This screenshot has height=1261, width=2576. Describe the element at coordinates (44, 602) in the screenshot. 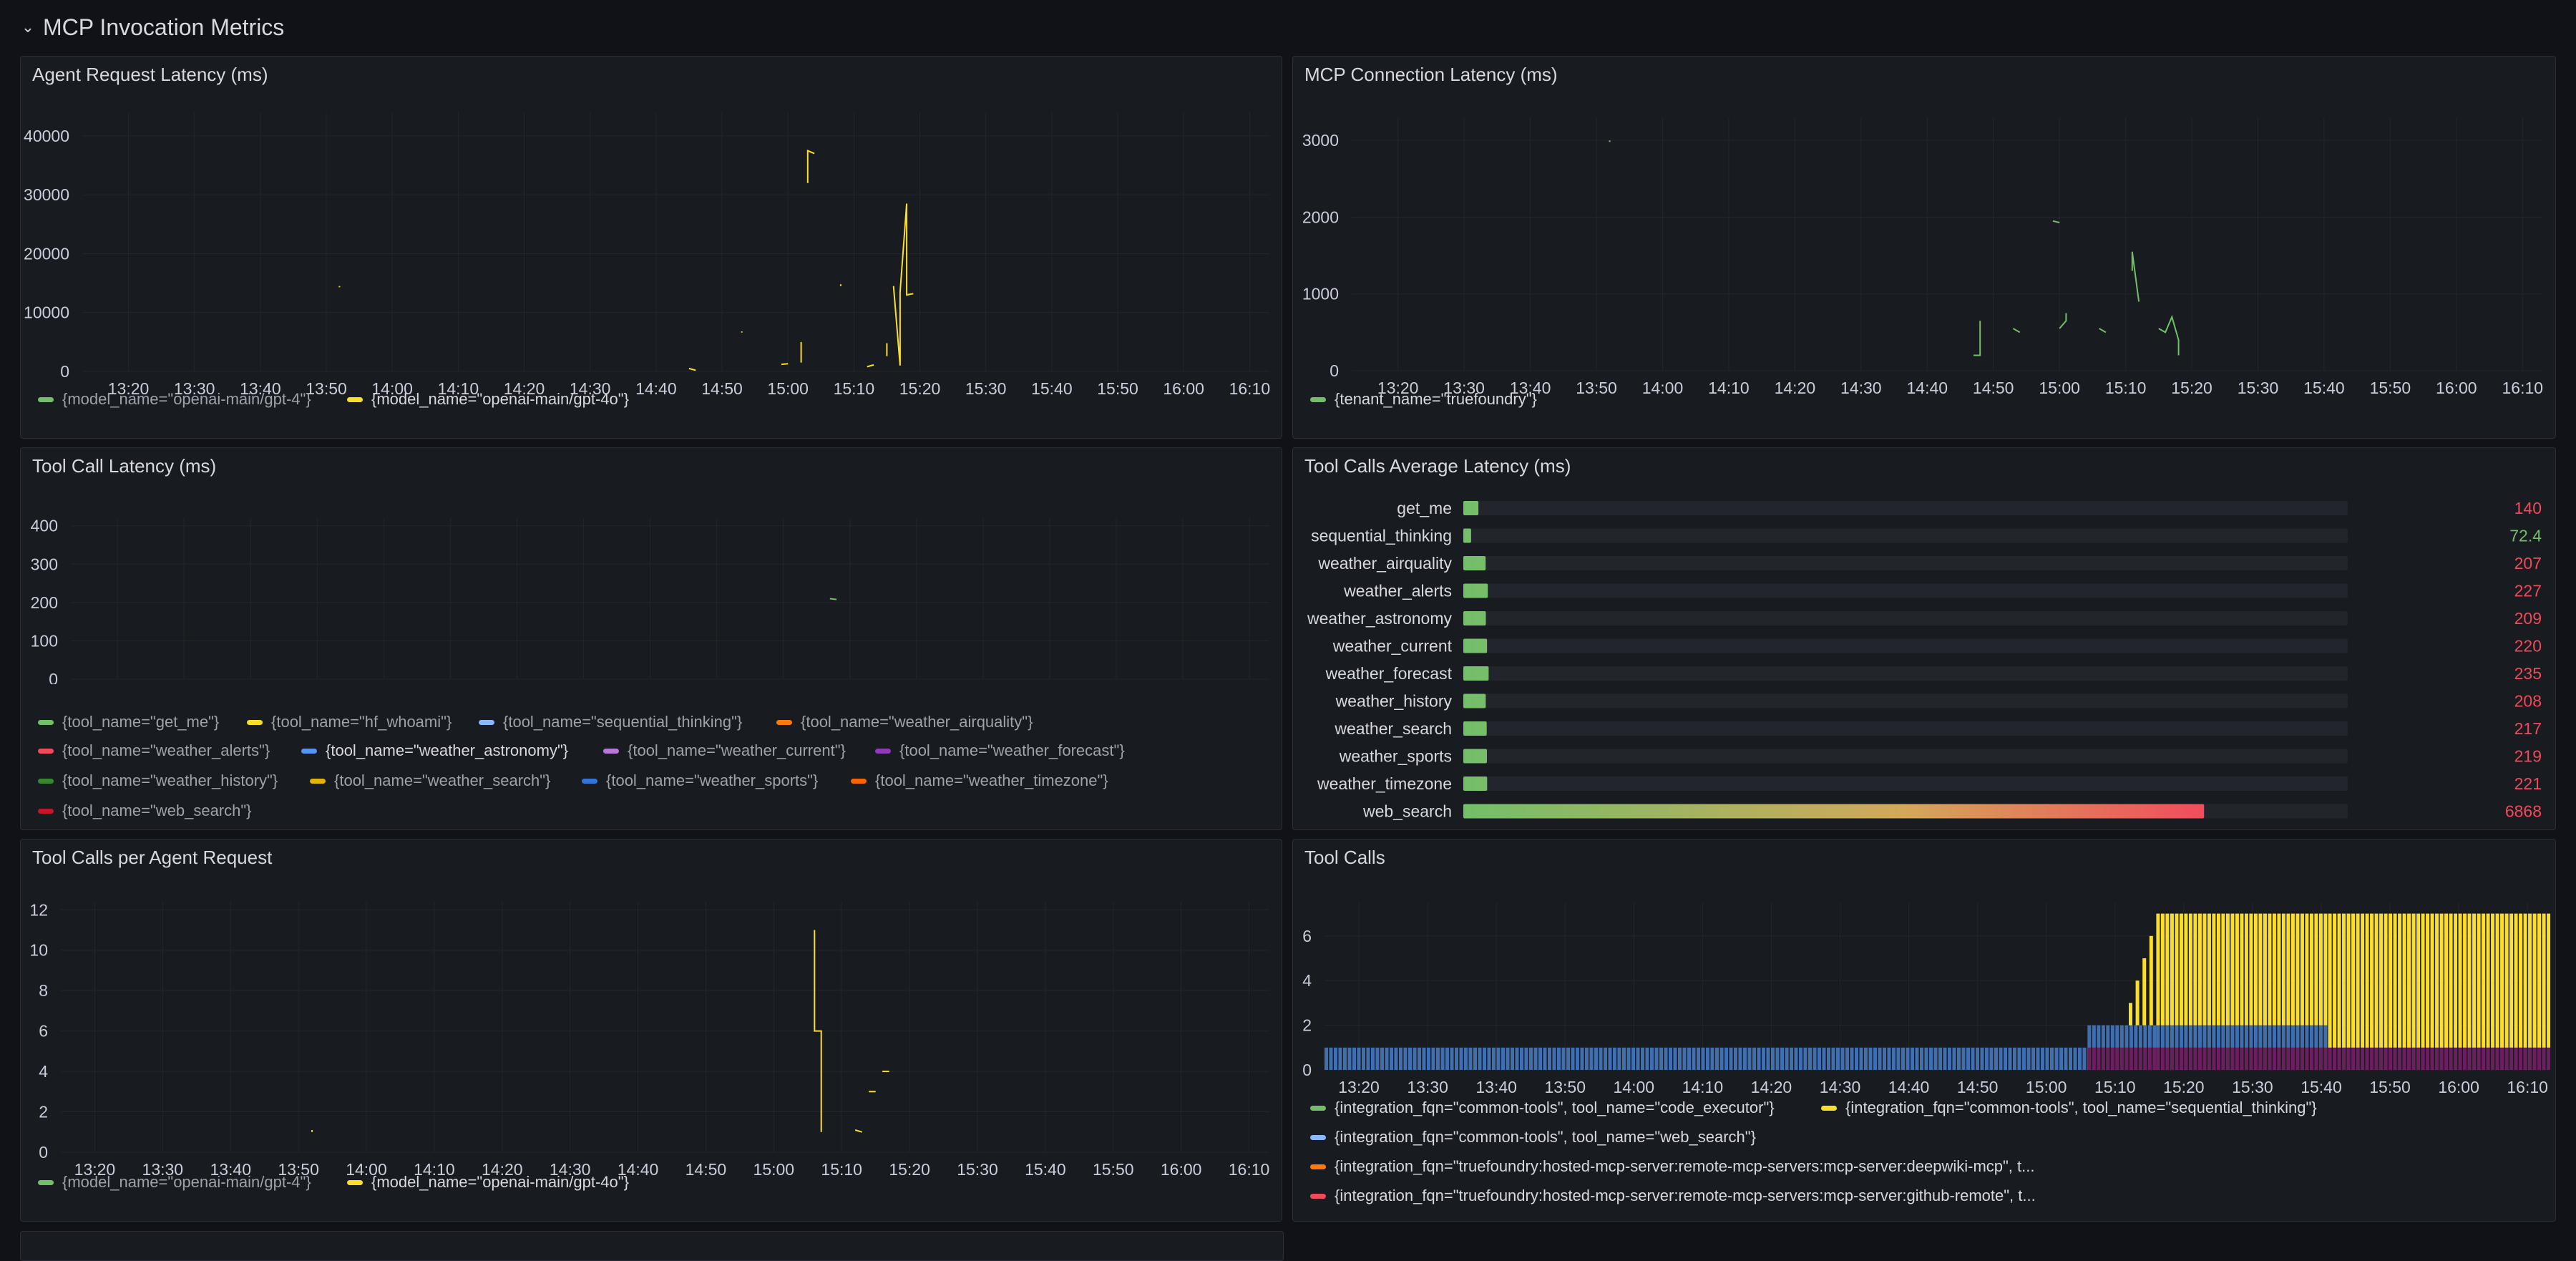

I see `y-tick-label: 200` at that location.